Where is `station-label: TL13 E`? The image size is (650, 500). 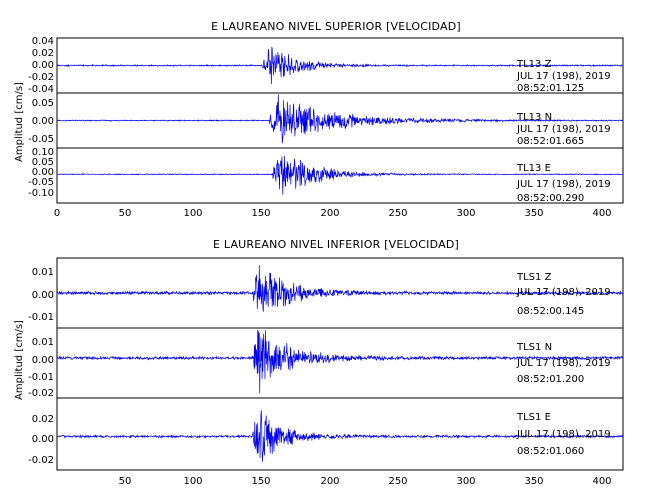 station-label: TL13 E is located at coordinates (533, 168).